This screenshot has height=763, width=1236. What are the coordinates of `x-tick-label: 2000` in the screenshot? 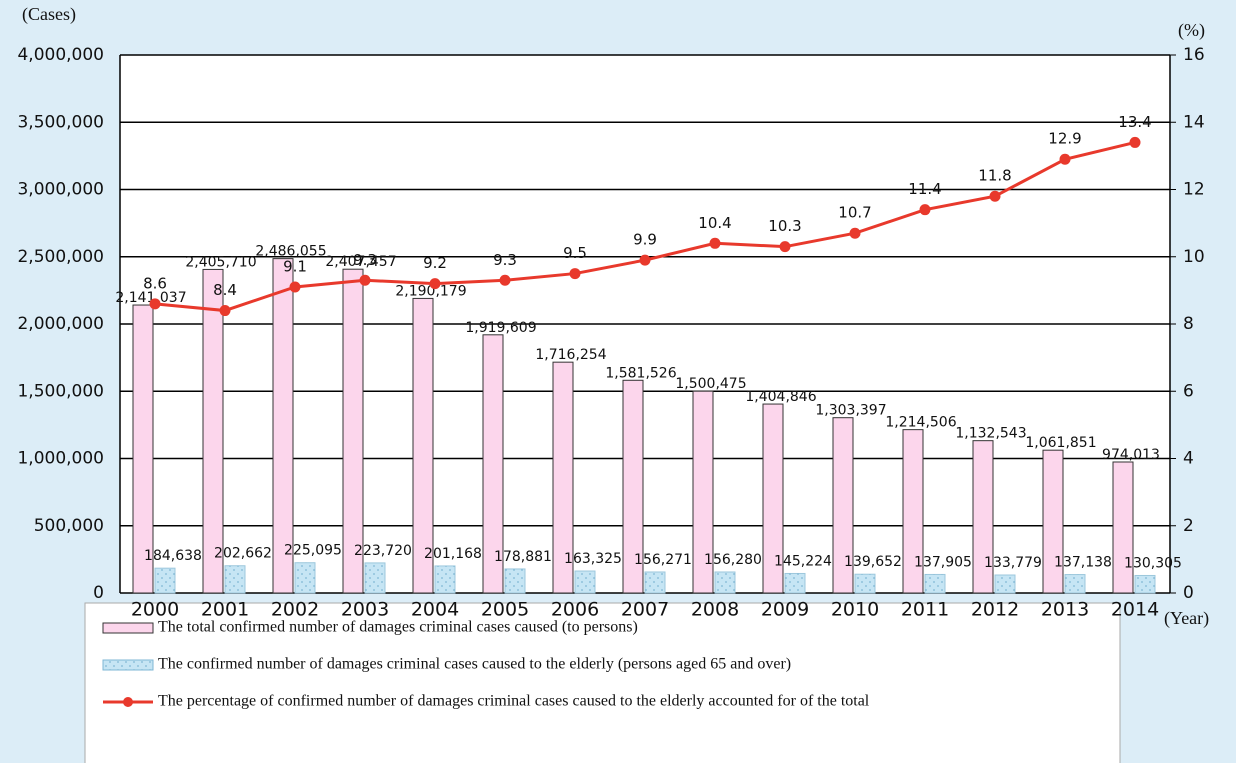 It's located at (155, 610).